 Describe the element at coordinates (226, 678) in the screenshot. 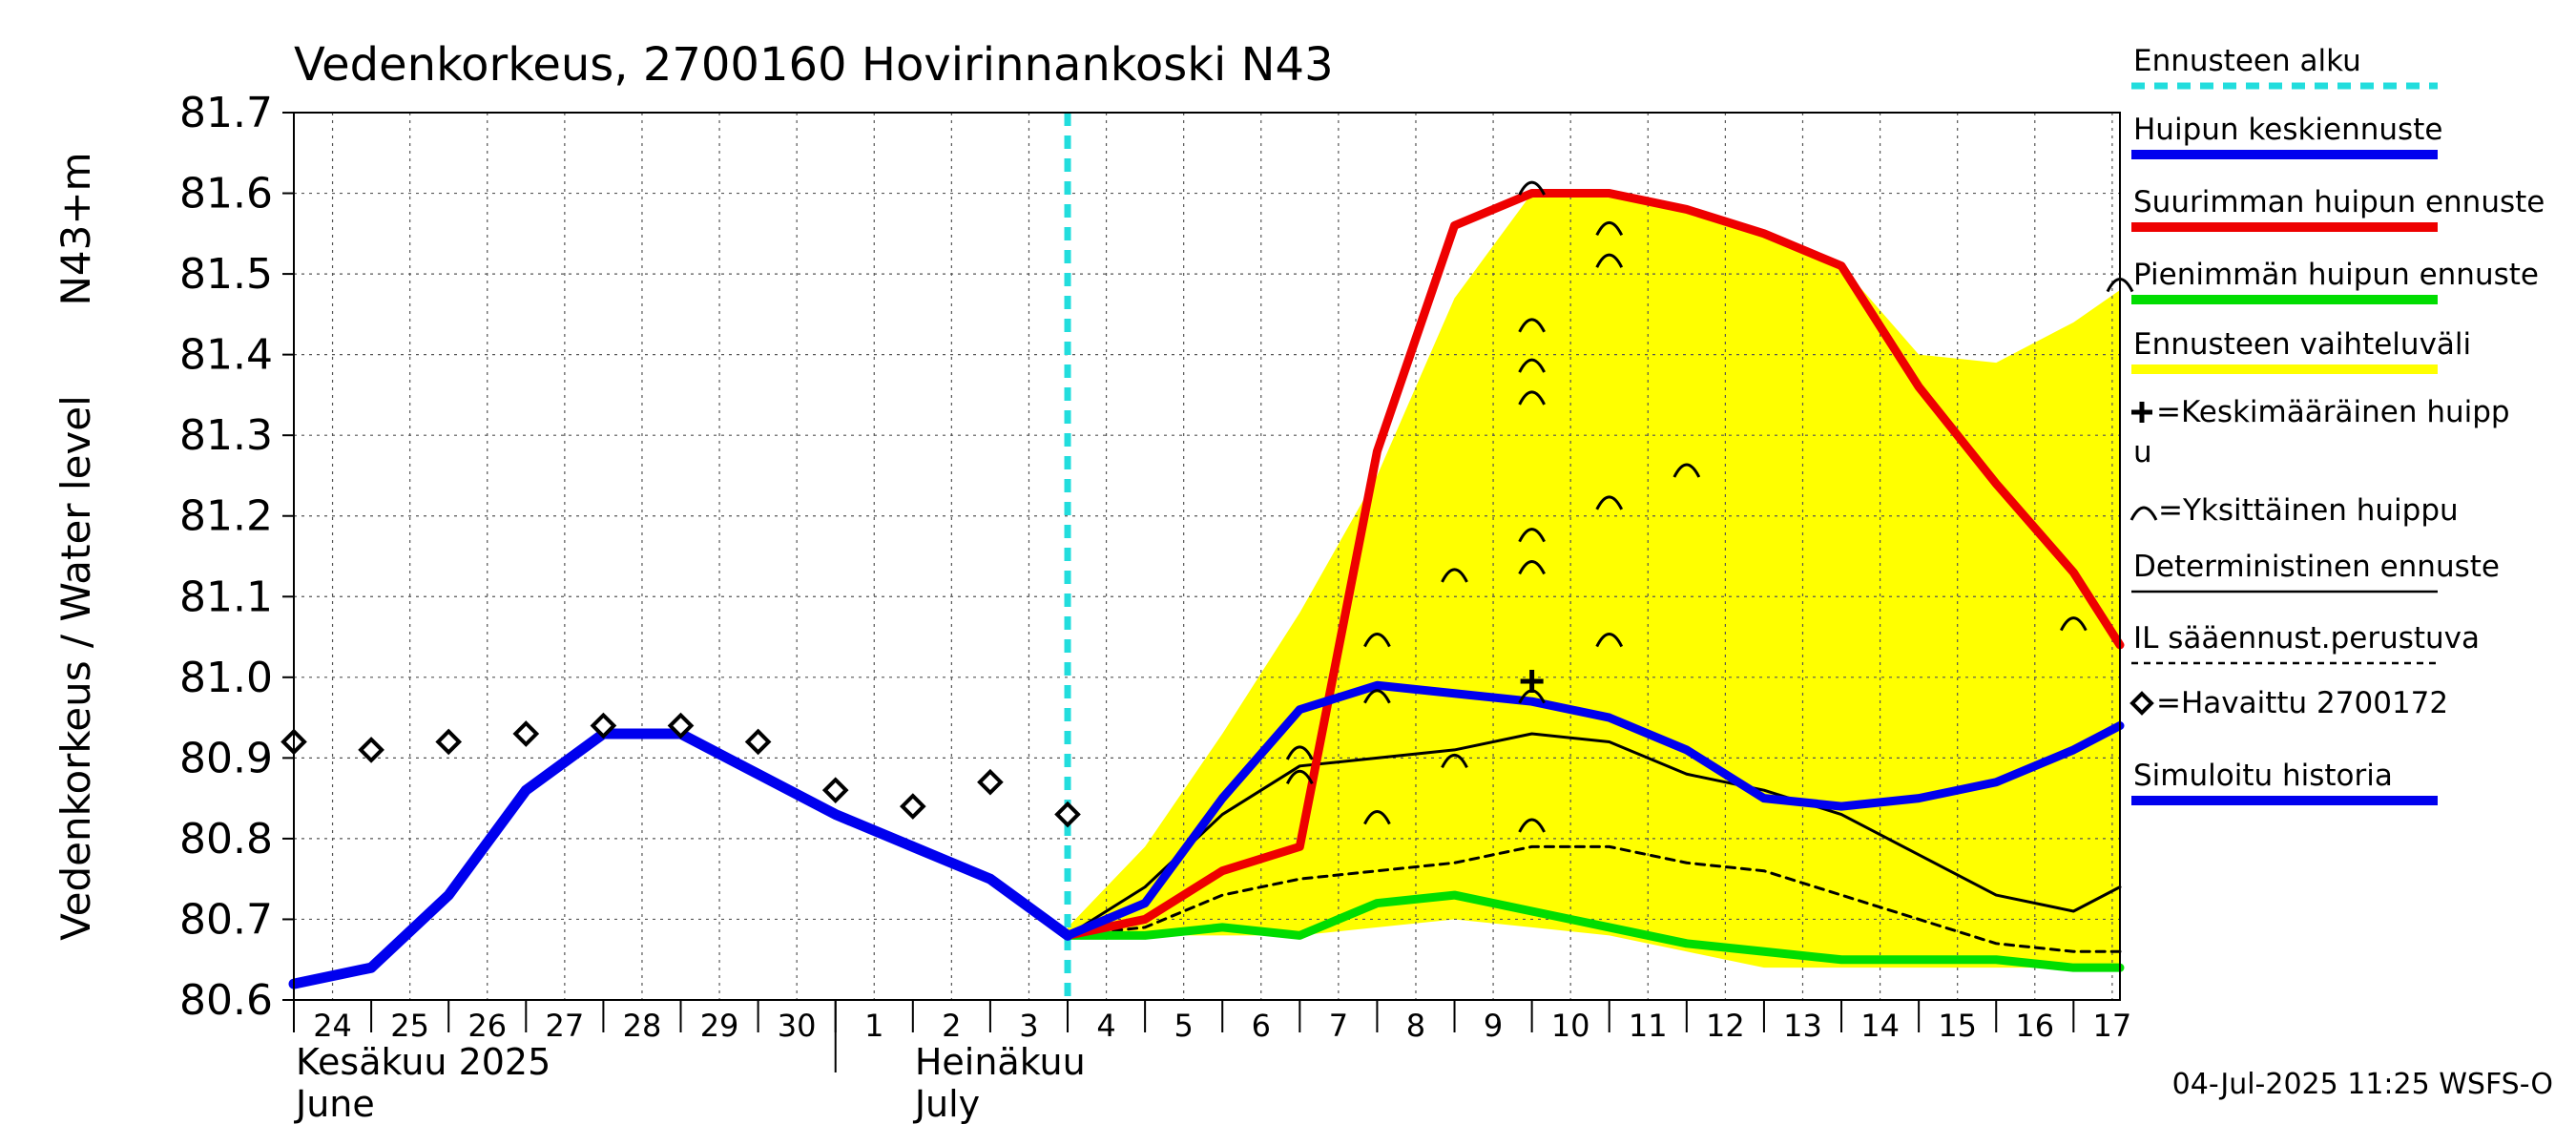

I see `y-tick-label: 81.0` at that location.